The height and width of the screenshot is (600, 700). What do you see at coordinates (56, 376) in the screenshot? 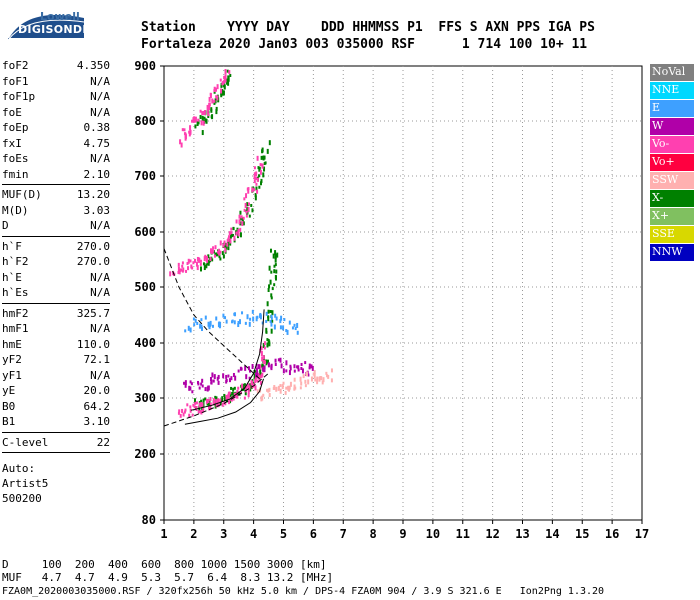
I see `param-row: yF1 N/A` at bounding box center [56, 376].